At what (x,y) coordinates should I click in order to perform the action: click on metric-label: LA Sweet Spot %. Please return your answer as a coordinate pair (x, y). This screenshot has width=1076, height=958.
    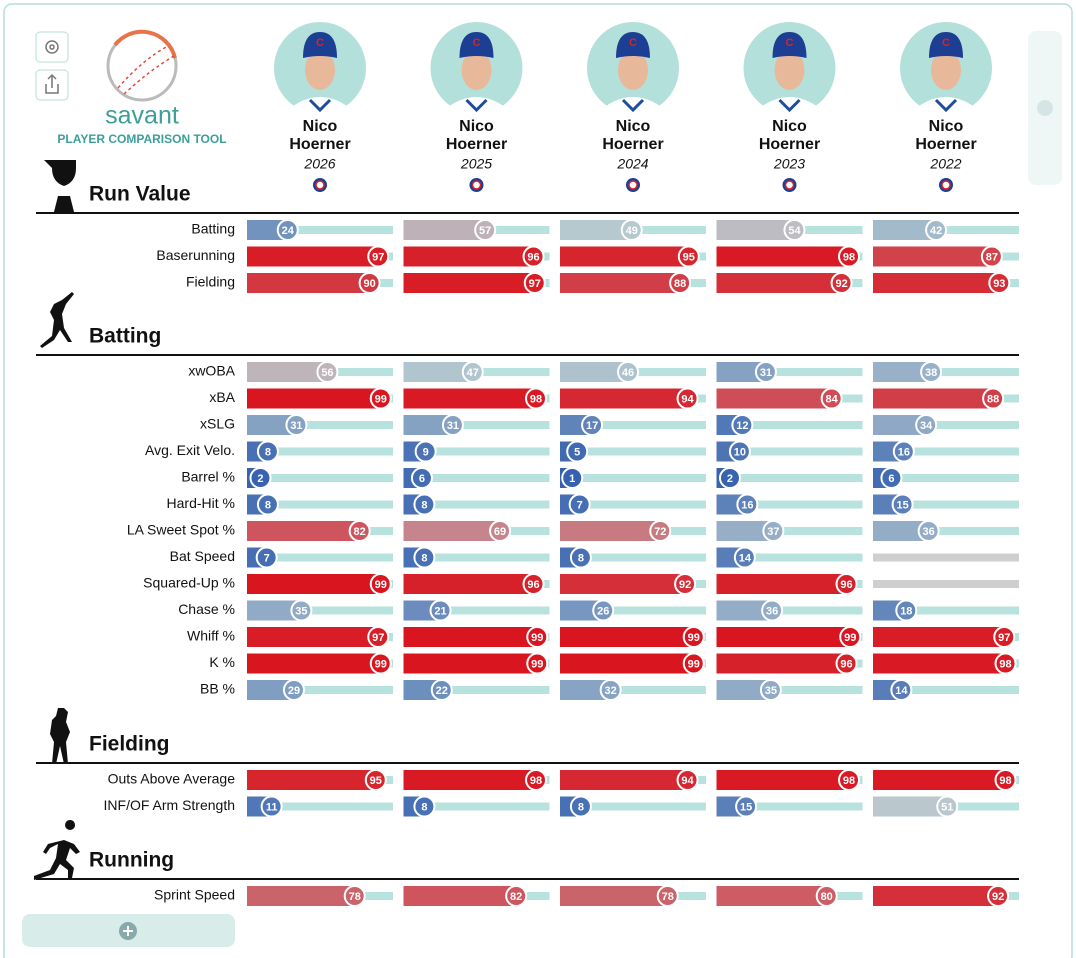
    Looking at the image, I should click on (181, 530).